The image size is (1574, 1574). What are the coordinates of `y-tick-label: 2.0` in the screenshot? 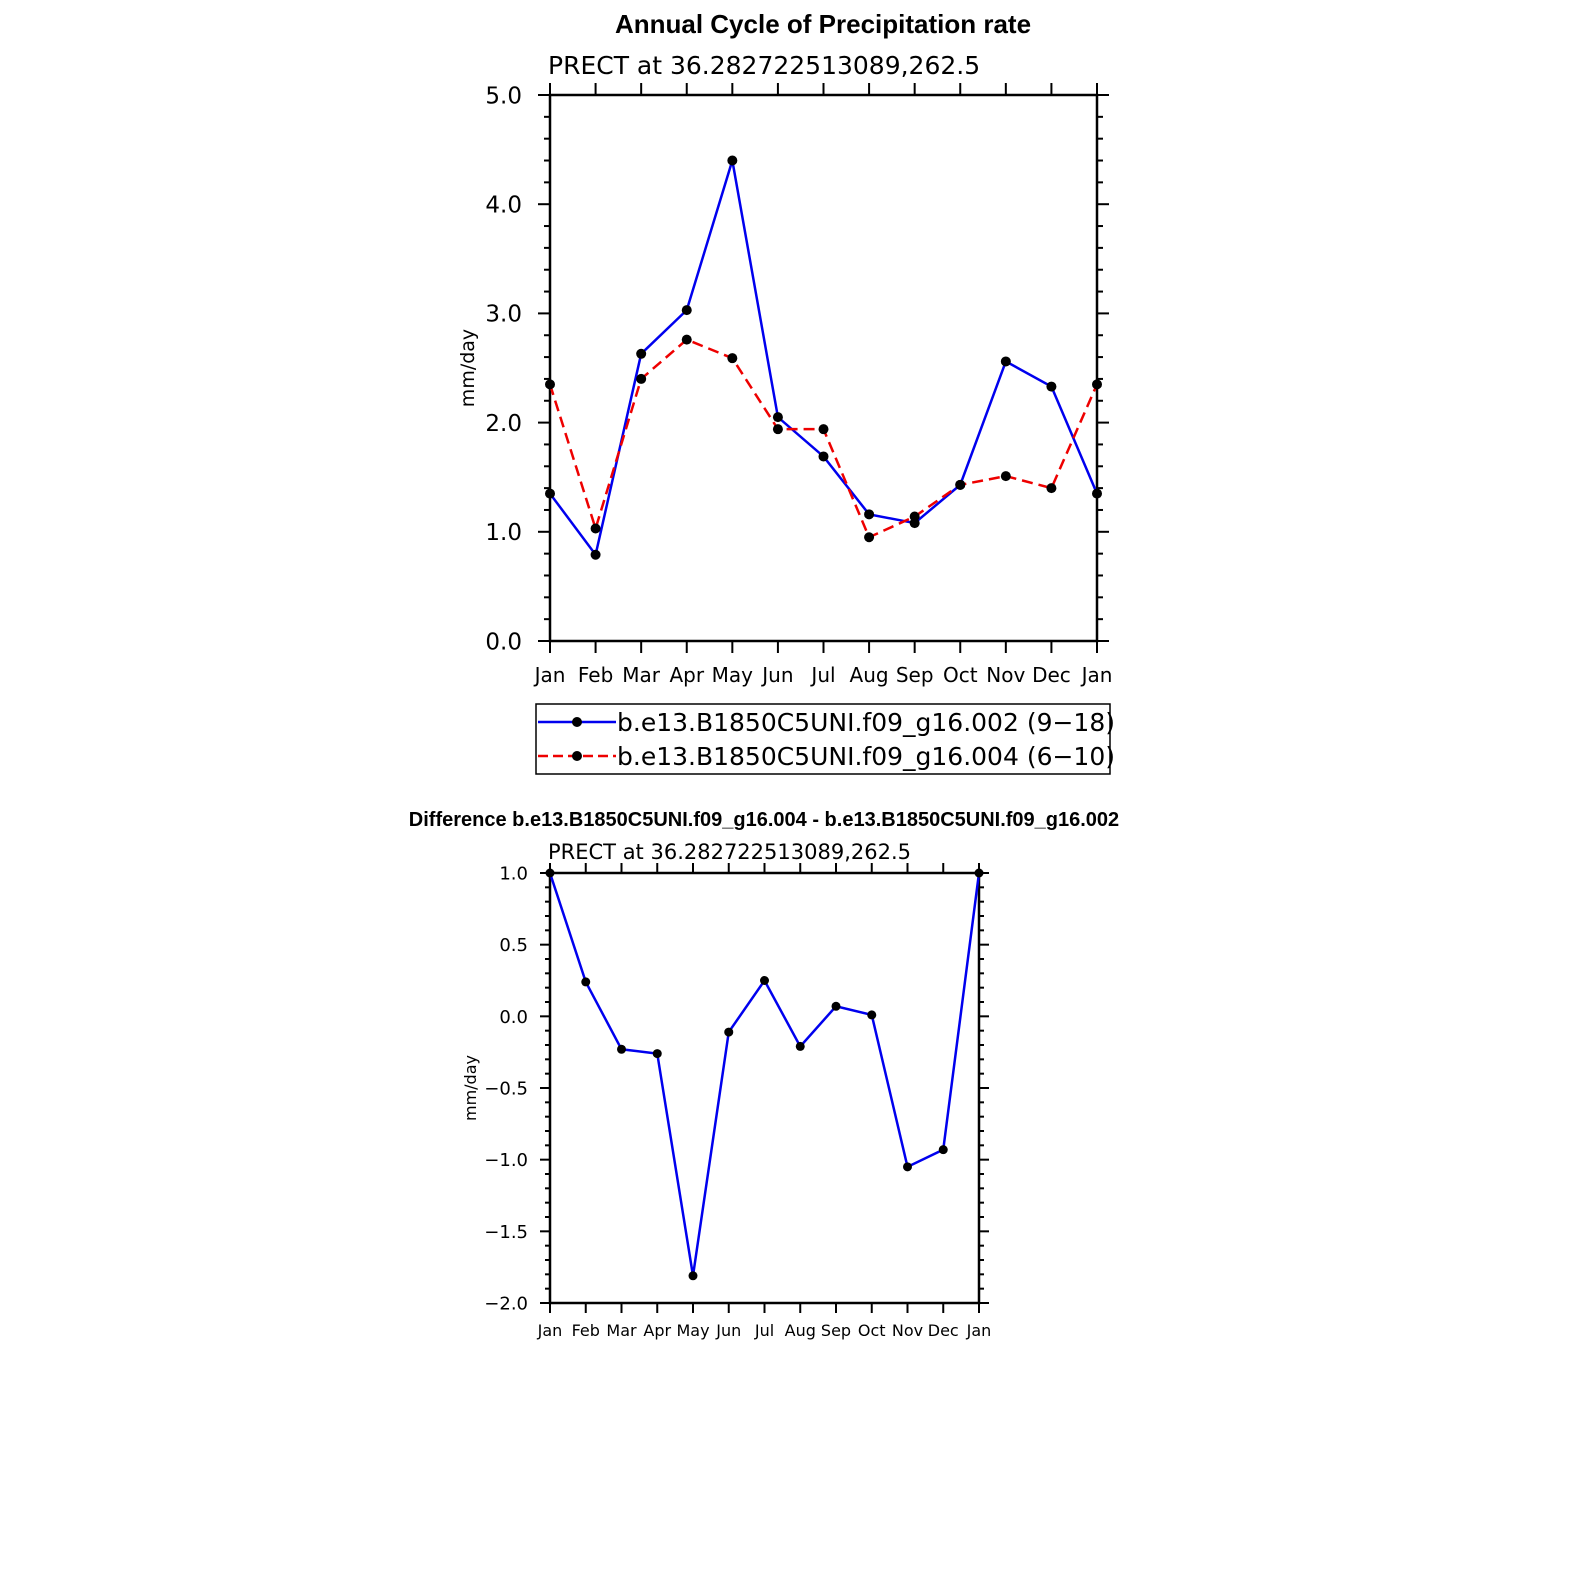 It's located at (503, 424).